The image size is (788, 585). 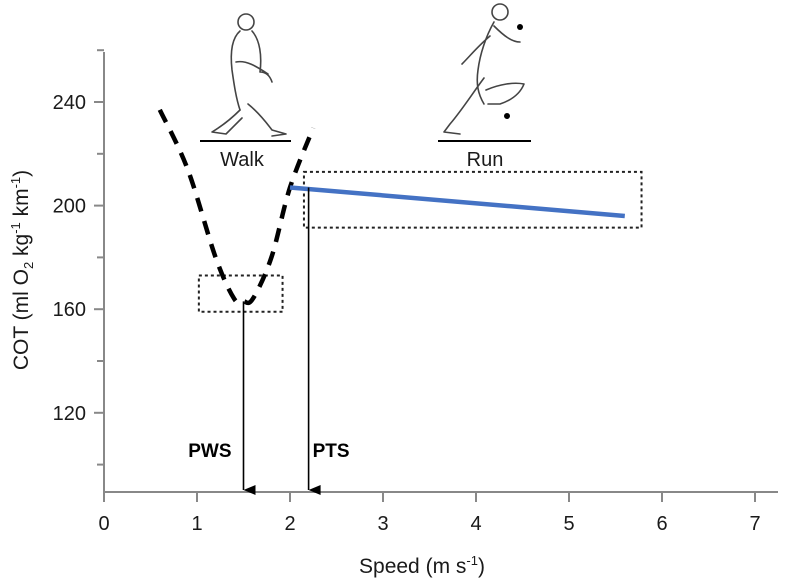 What do you see at coordinates (78, 257) in the screenshot?
I see `y-ticks: 120 160 200 240` at bounding box center [78, 257].